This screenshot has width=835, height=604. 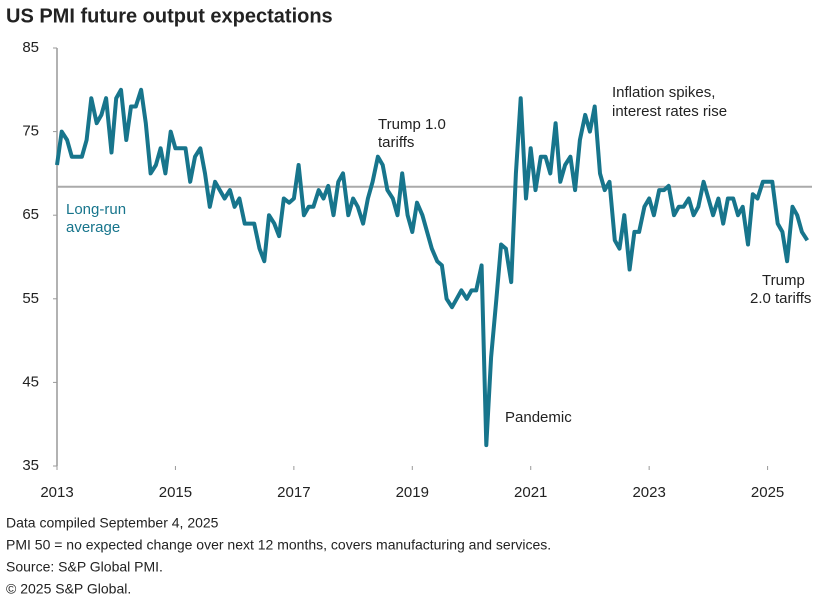 What do you see at coordinates (56, 492) in the screenshot?
I see `x-tick-label: 2013` at bounding box center [56, 492].